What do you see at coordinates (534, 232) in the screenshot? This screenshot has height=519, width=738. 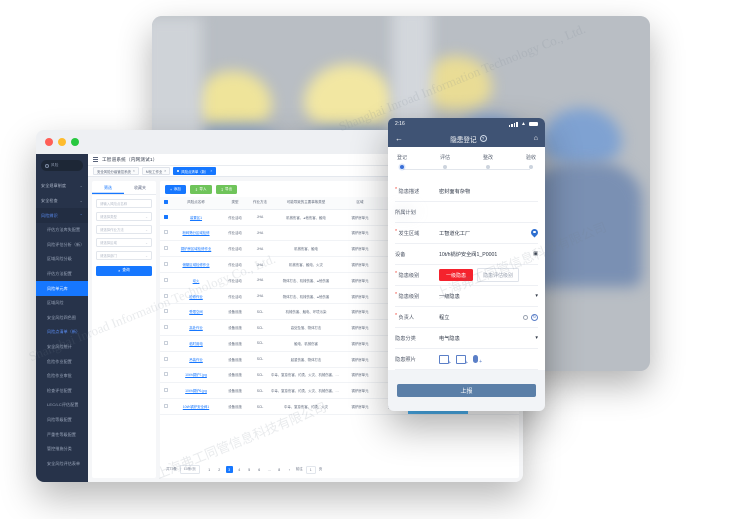 I see `location-pin-icon` at bounding box center [534, 232].